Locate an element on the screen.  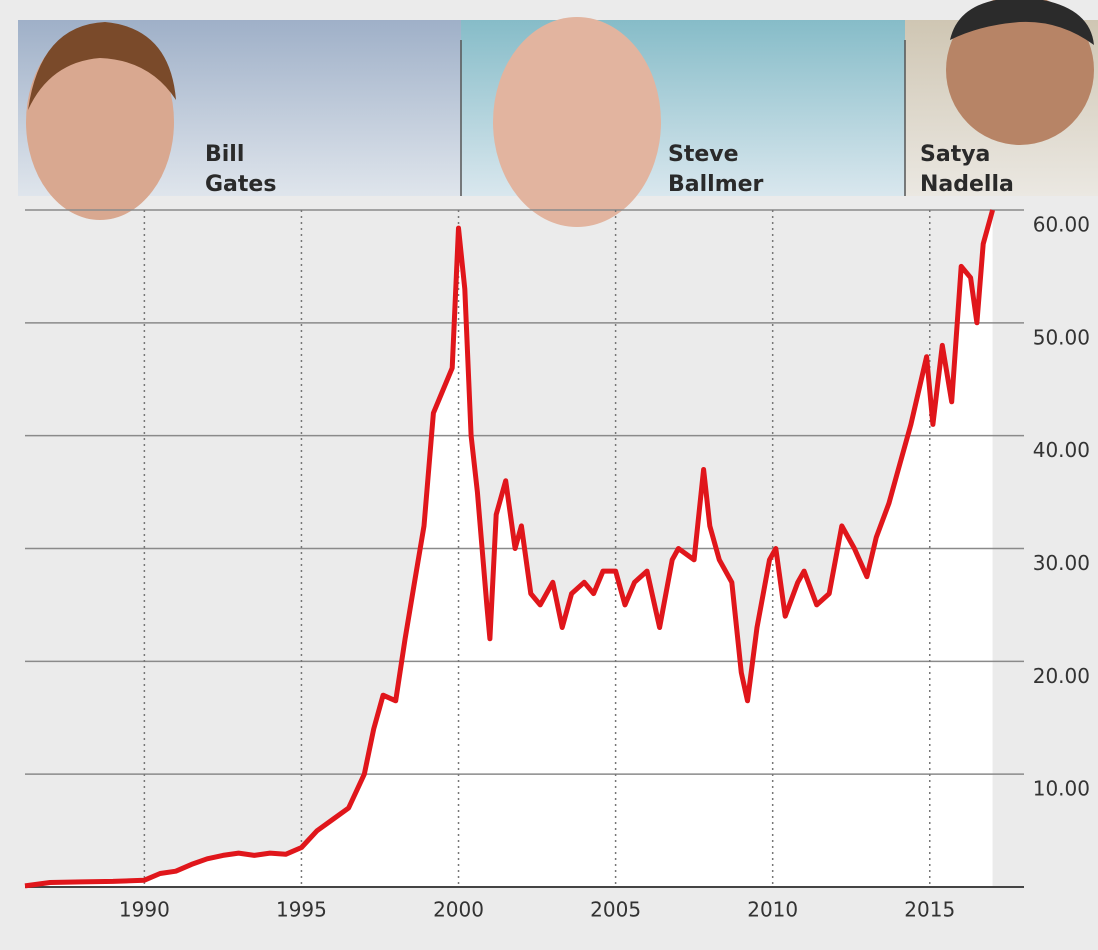
y-tick-label: 60.00 is located at coordinates (1061, 225).